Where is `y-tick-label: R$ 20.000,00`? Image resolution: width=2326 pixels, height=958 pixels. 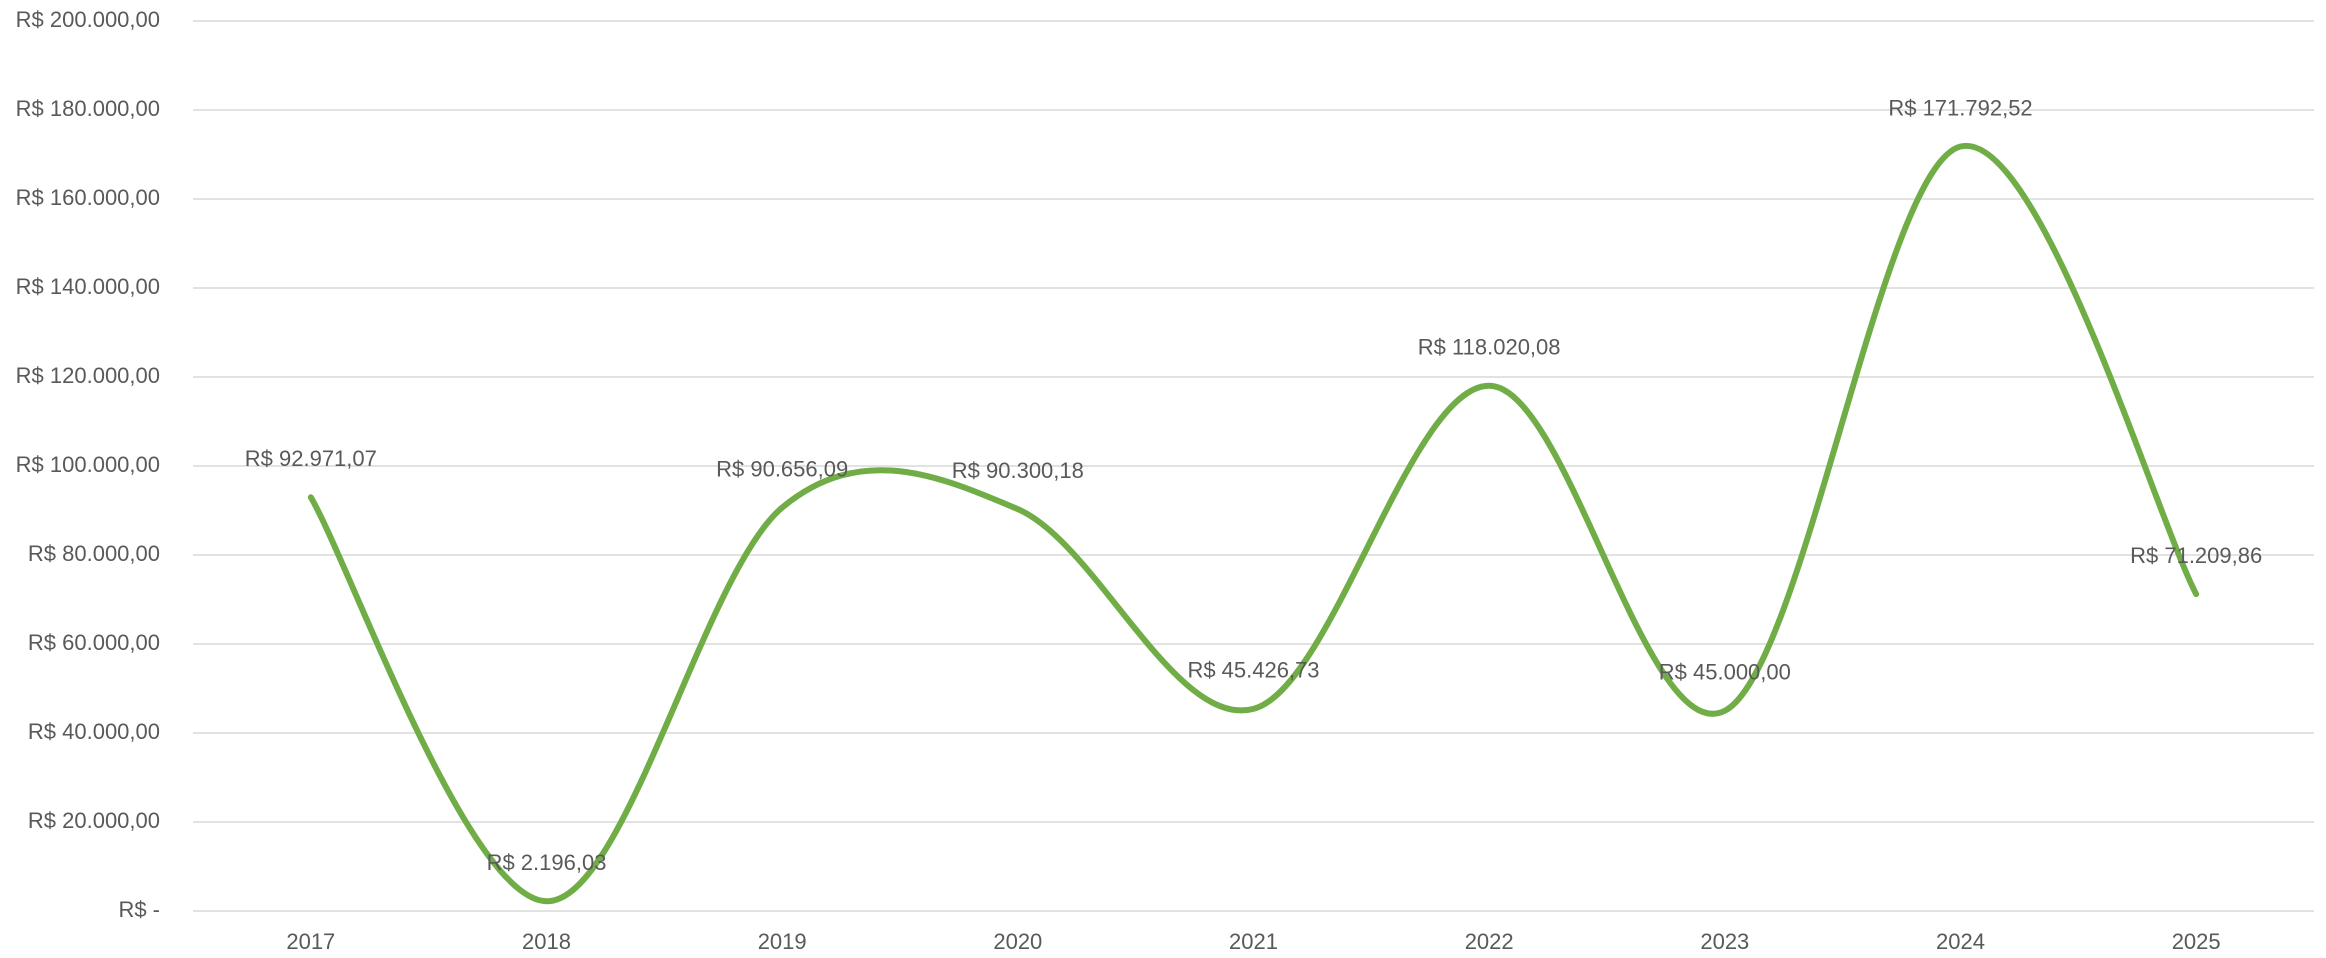
y-tick-label: R$ 20.000,00 is located at coordinates (94, 820).